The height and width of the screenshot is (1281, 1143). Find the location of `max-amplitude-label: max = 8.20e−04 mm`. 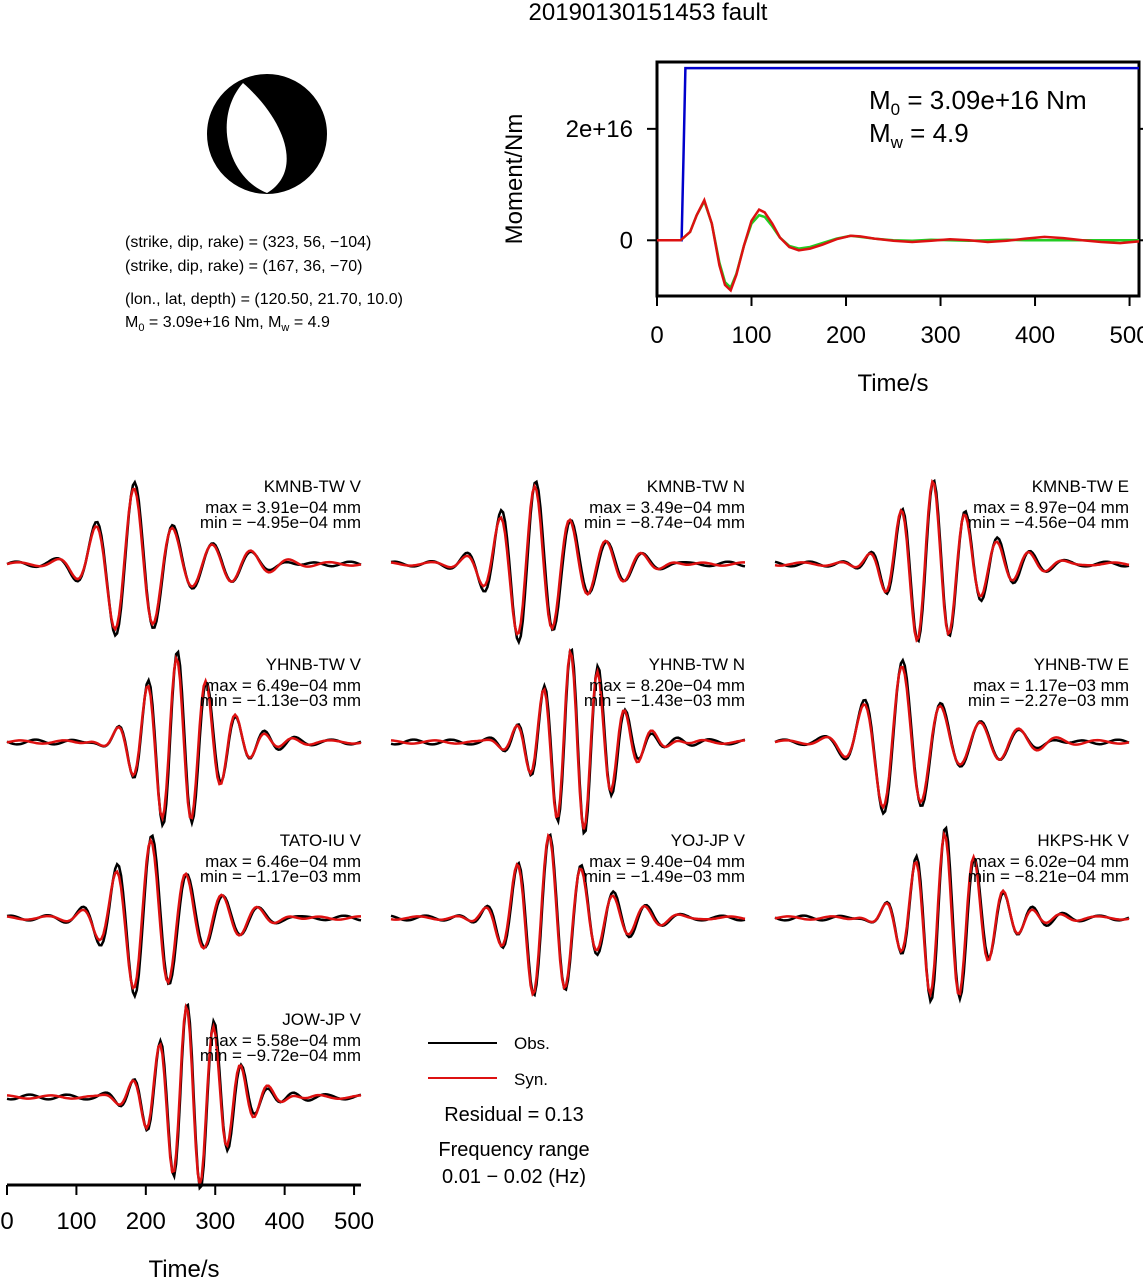

max-amplitude-label: max = 8.20e−04 mm is located at coordinates (667, 685).